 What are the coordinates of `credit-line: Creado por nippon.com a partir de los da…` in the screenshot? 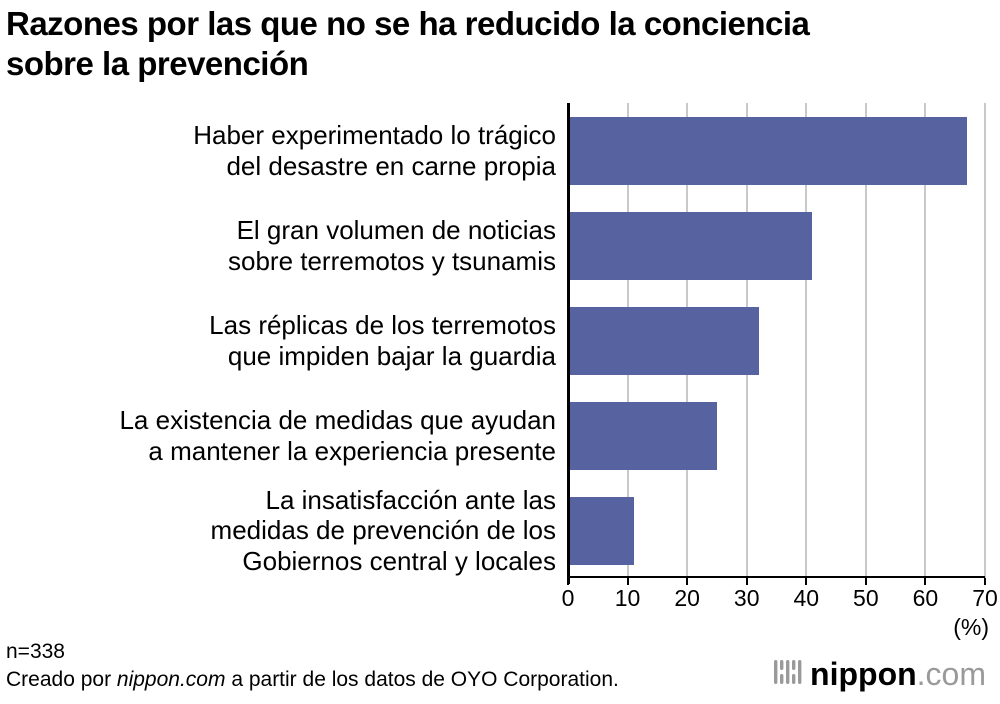 It's located at (312, 680).